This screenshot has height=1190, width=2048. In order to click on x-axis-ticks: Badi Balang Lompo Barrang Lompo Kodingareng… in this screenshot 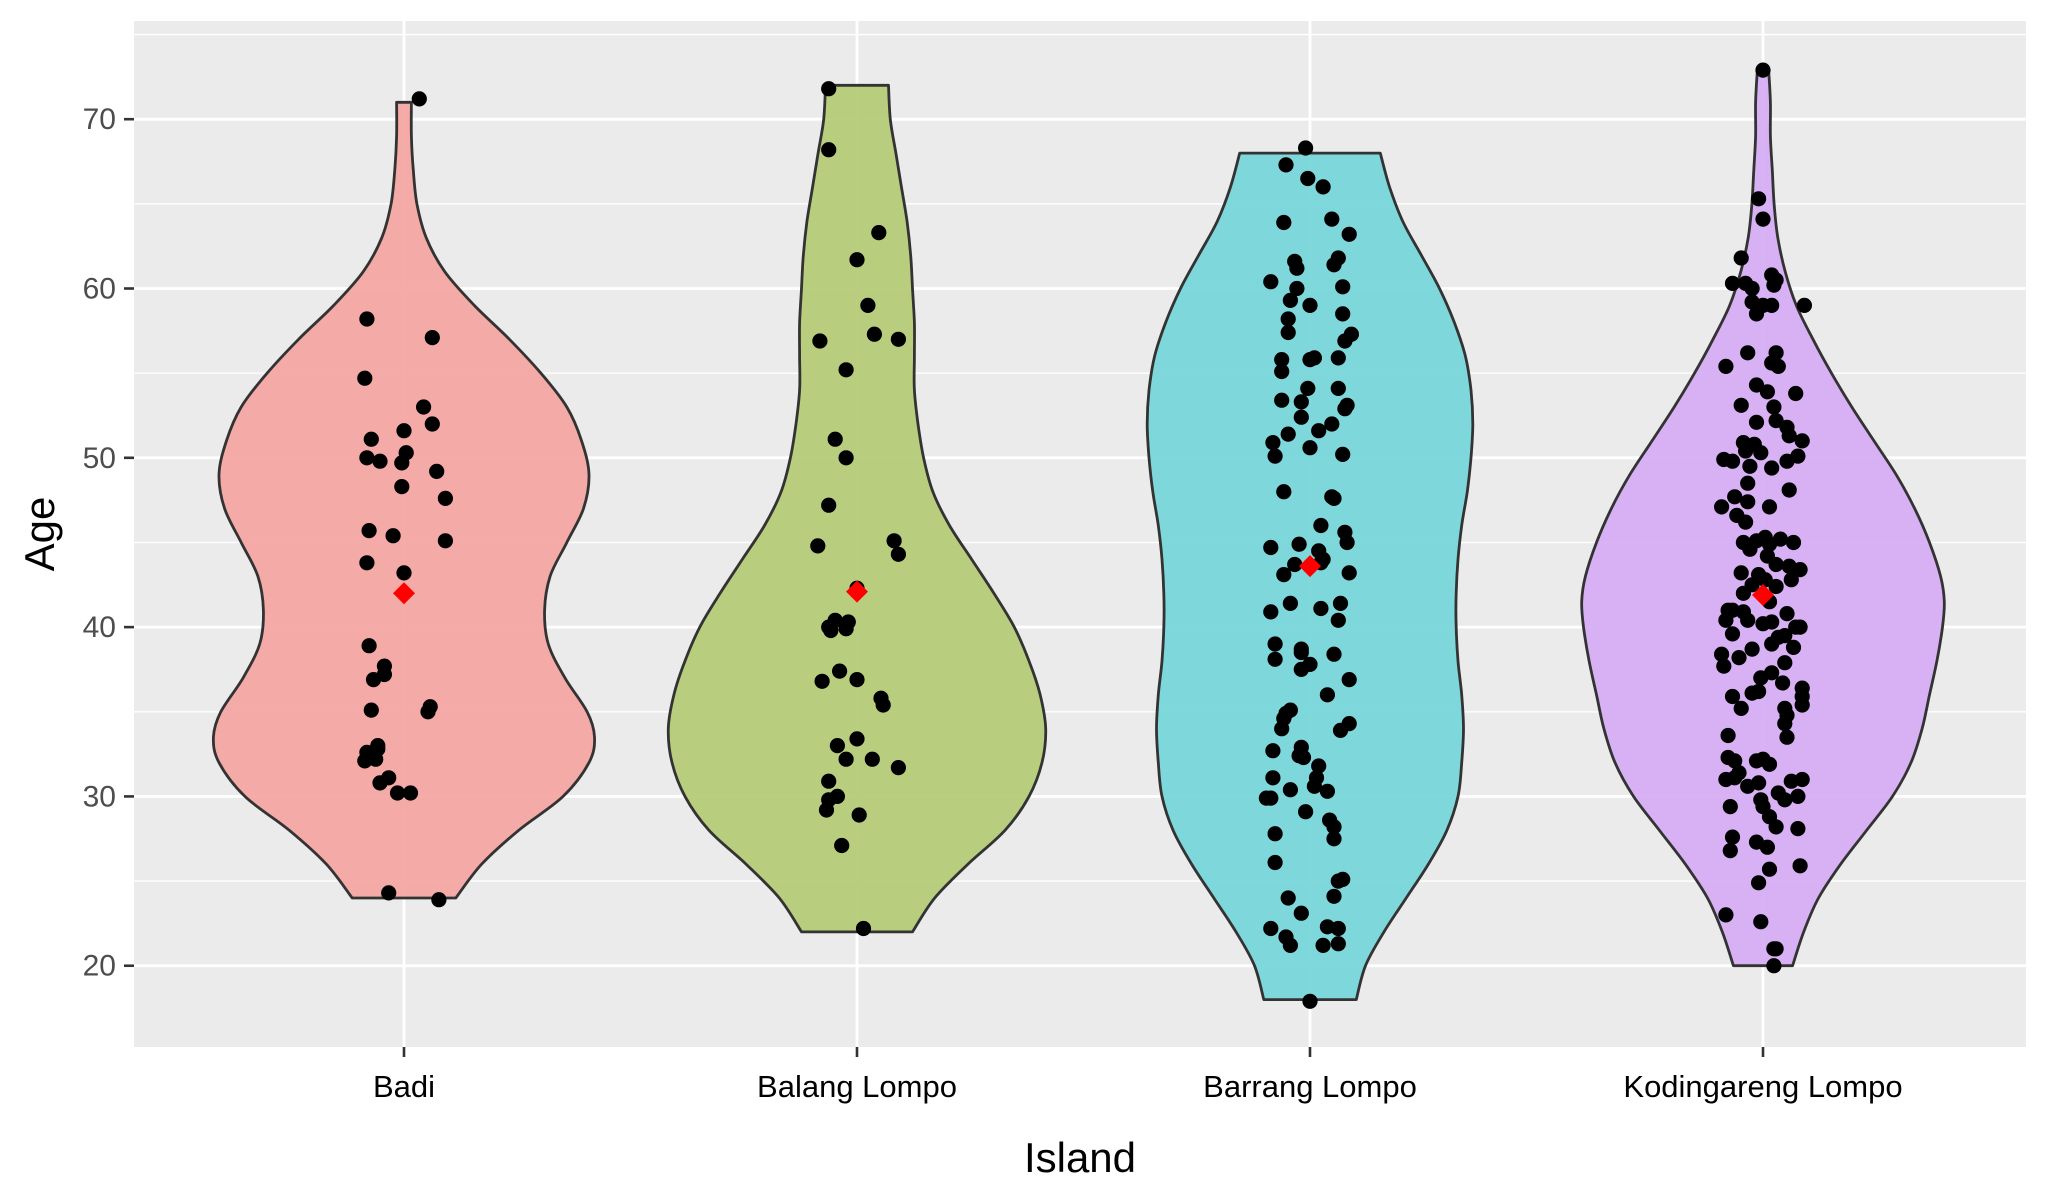, I will do `click(1138, 1075)`.